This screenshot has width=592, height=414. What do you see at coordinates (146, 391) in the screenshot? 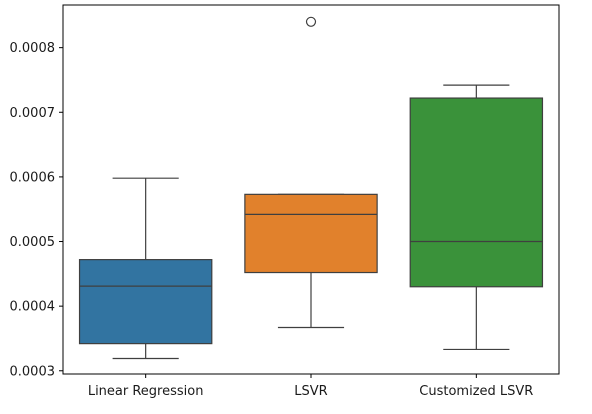
I see `x-tick-label: Linear Regression` at bounding box center [146, 391].